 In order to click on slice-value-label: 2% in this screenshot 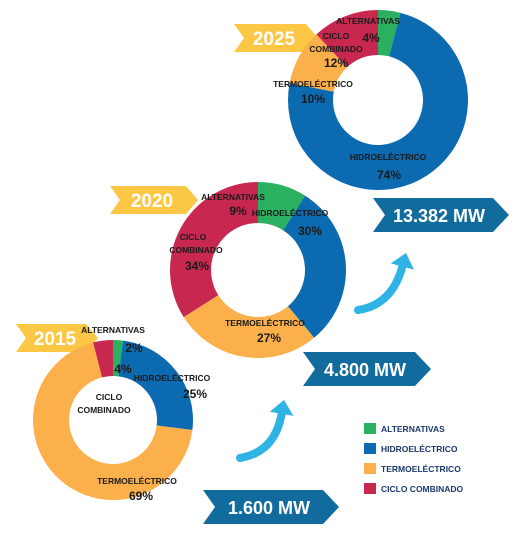, I will do `click(134, 348)`.